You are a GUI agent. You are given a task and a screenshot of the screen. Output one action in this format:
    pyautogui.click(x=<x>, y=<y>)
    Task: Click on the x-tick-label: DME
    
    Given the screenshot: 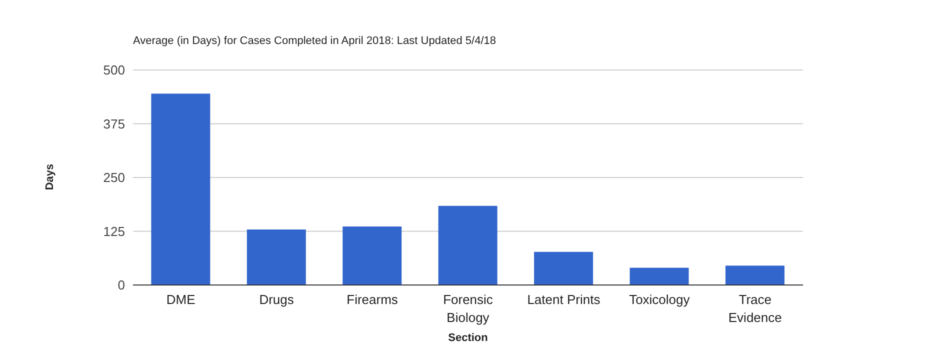 What is the action you would take?
    pyautogui.click(x=181, y=300)
    